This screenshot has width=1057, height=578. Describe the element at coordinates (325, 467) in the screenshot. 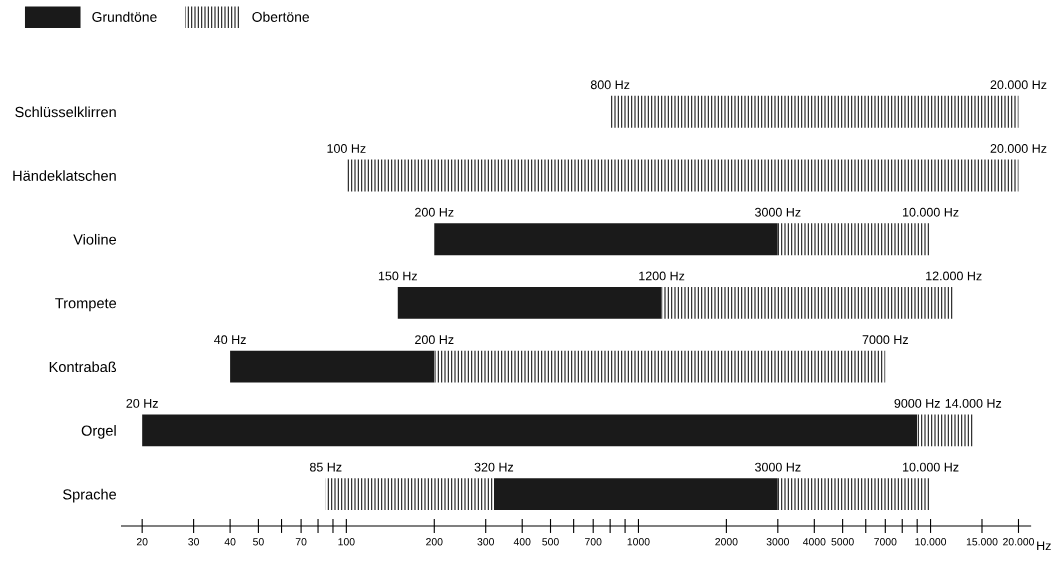

I see `annotation: 85 Hz` at that location.